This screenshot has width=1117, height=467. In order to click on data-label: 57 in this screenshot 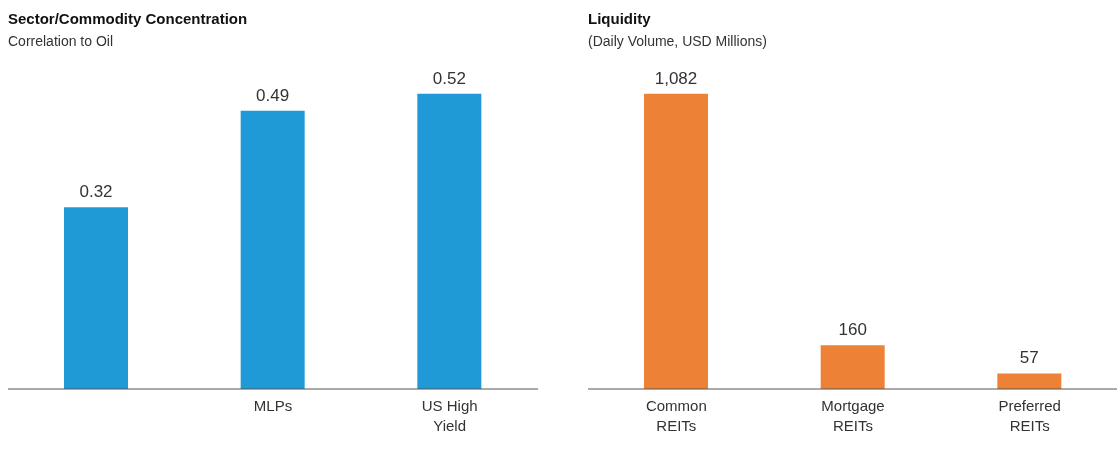, I will do `click(1029, 358)`.